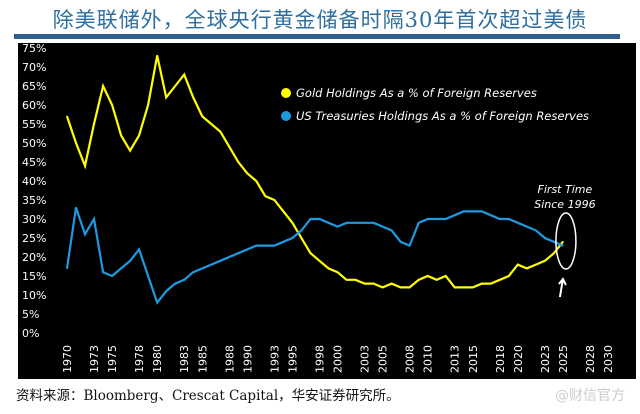 The image size is (640, 414). What do you see at coordinates (208, 396) in the screenshot?
I see `source-note: 资料来源：Bloomberg、Crescat Capital，华安证券研究所。` at bounding box center [208, 396].